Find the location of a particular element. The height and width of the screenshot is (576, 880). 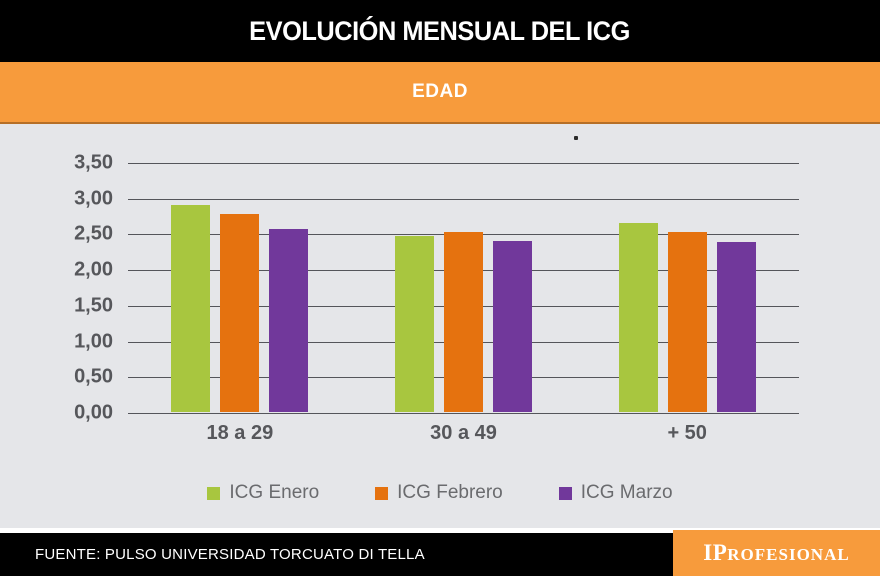

legend-item: ICG Marzo is located at coordinates (615, 493).